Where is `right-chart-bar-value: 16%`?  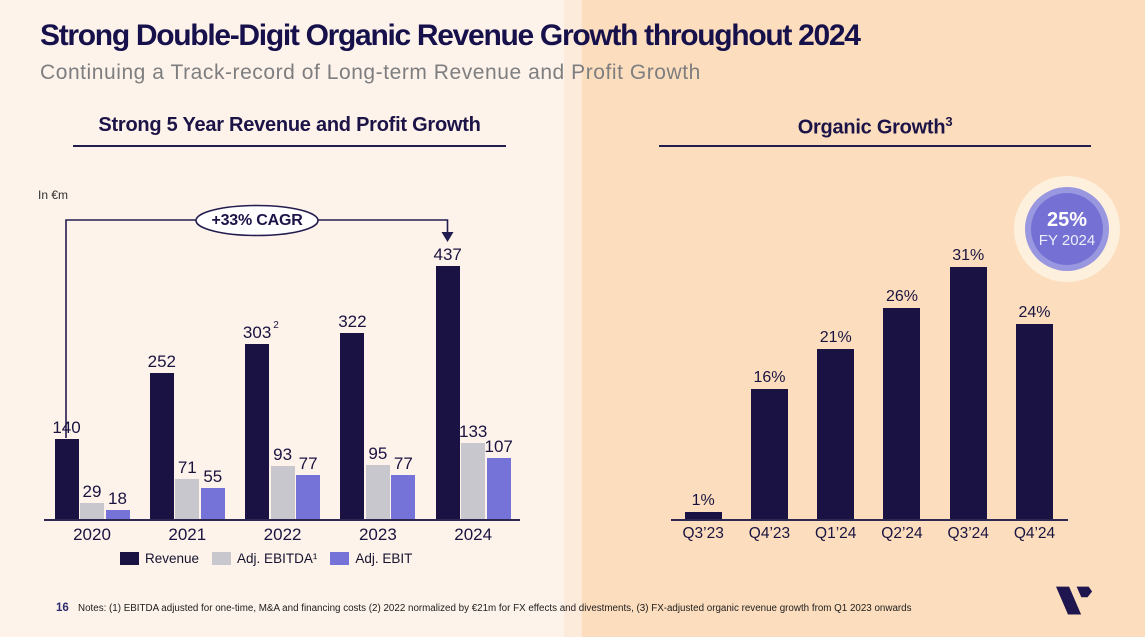 right-chart-bar-value: 16% is located at coordinates (769, 378).